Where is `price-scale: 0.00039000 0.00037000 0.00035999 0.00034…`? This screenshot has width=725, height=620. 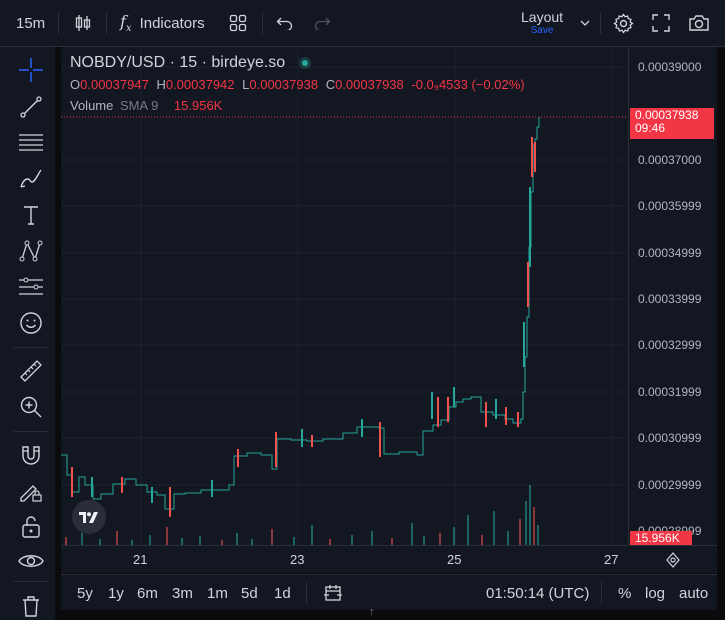 price-scale: 0.00039000 0.00037000 0.00035999 0.00034… is located at coordinates (672, 296).